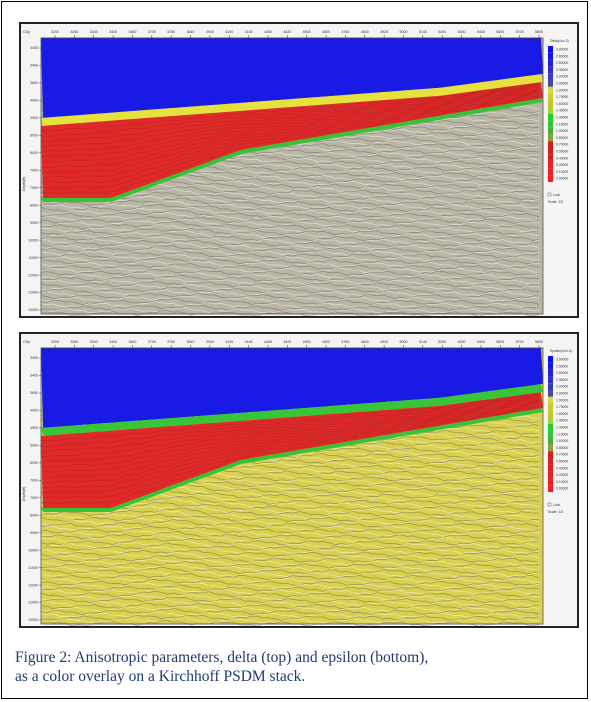 The image size is (591, 702). What do you see at coordinates (555, 512) in the screenshot?
I see `scale-label: Scale: 1/3` at bounding box center [555, 512].